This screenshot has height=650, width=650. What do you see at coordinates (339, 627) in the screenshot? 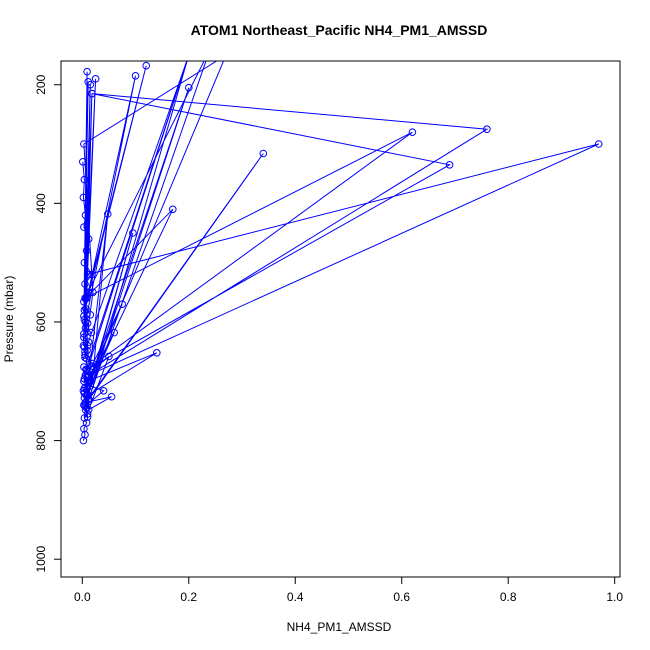
I see `x-axis-label: NH4_PM1_AMSSD` at bounding box center [339, 627].